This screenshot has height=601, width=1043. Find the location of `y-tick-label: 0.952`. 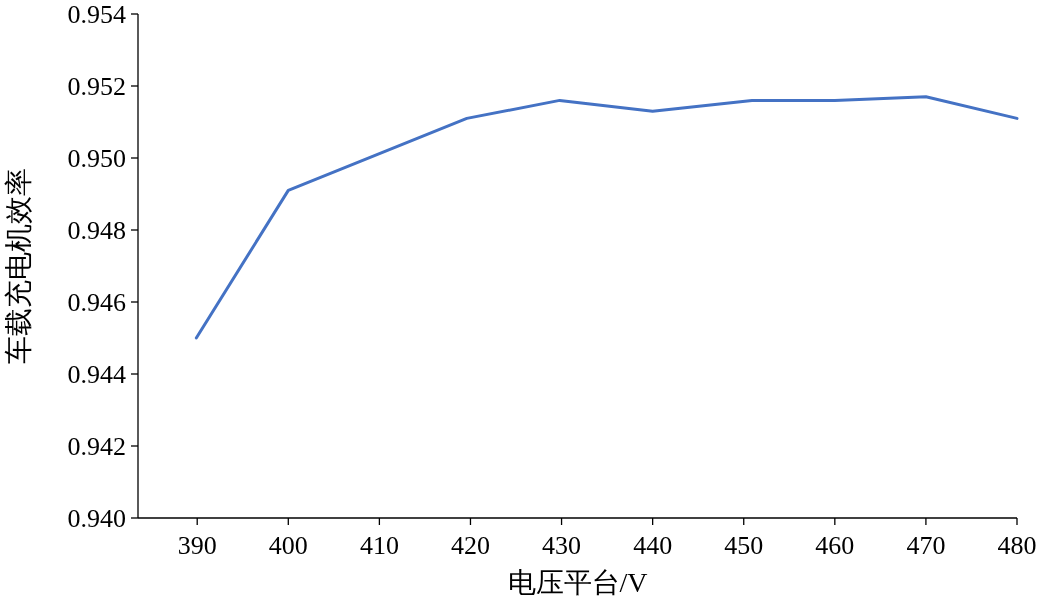

y-tick-label: 0.952 is located at coordinates (96, 86).